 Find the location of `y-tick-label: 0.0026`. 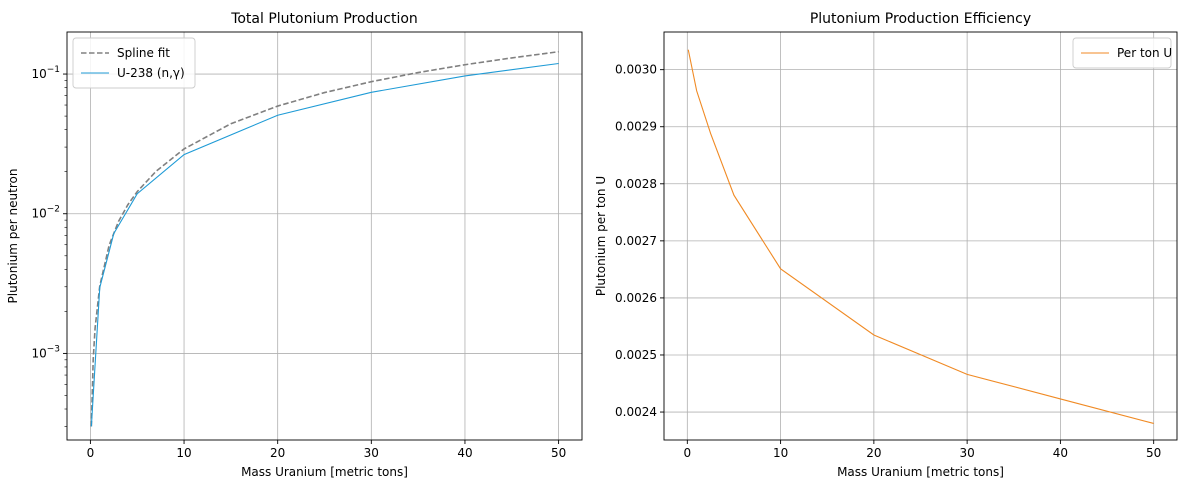

y-tick-label: 0.0026 is located at coordinates (636, 298).